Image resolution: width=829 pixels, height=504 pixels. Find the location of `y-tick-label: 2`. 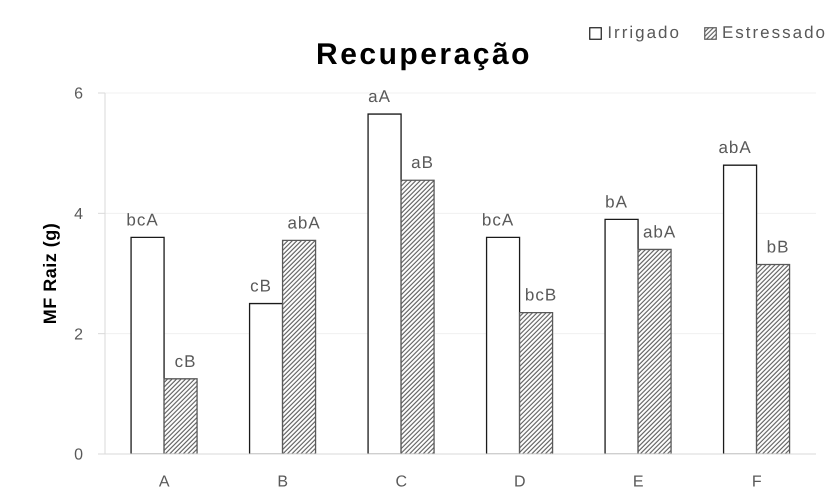

y-tick-label: 2 is located at coordinates (79, 335).